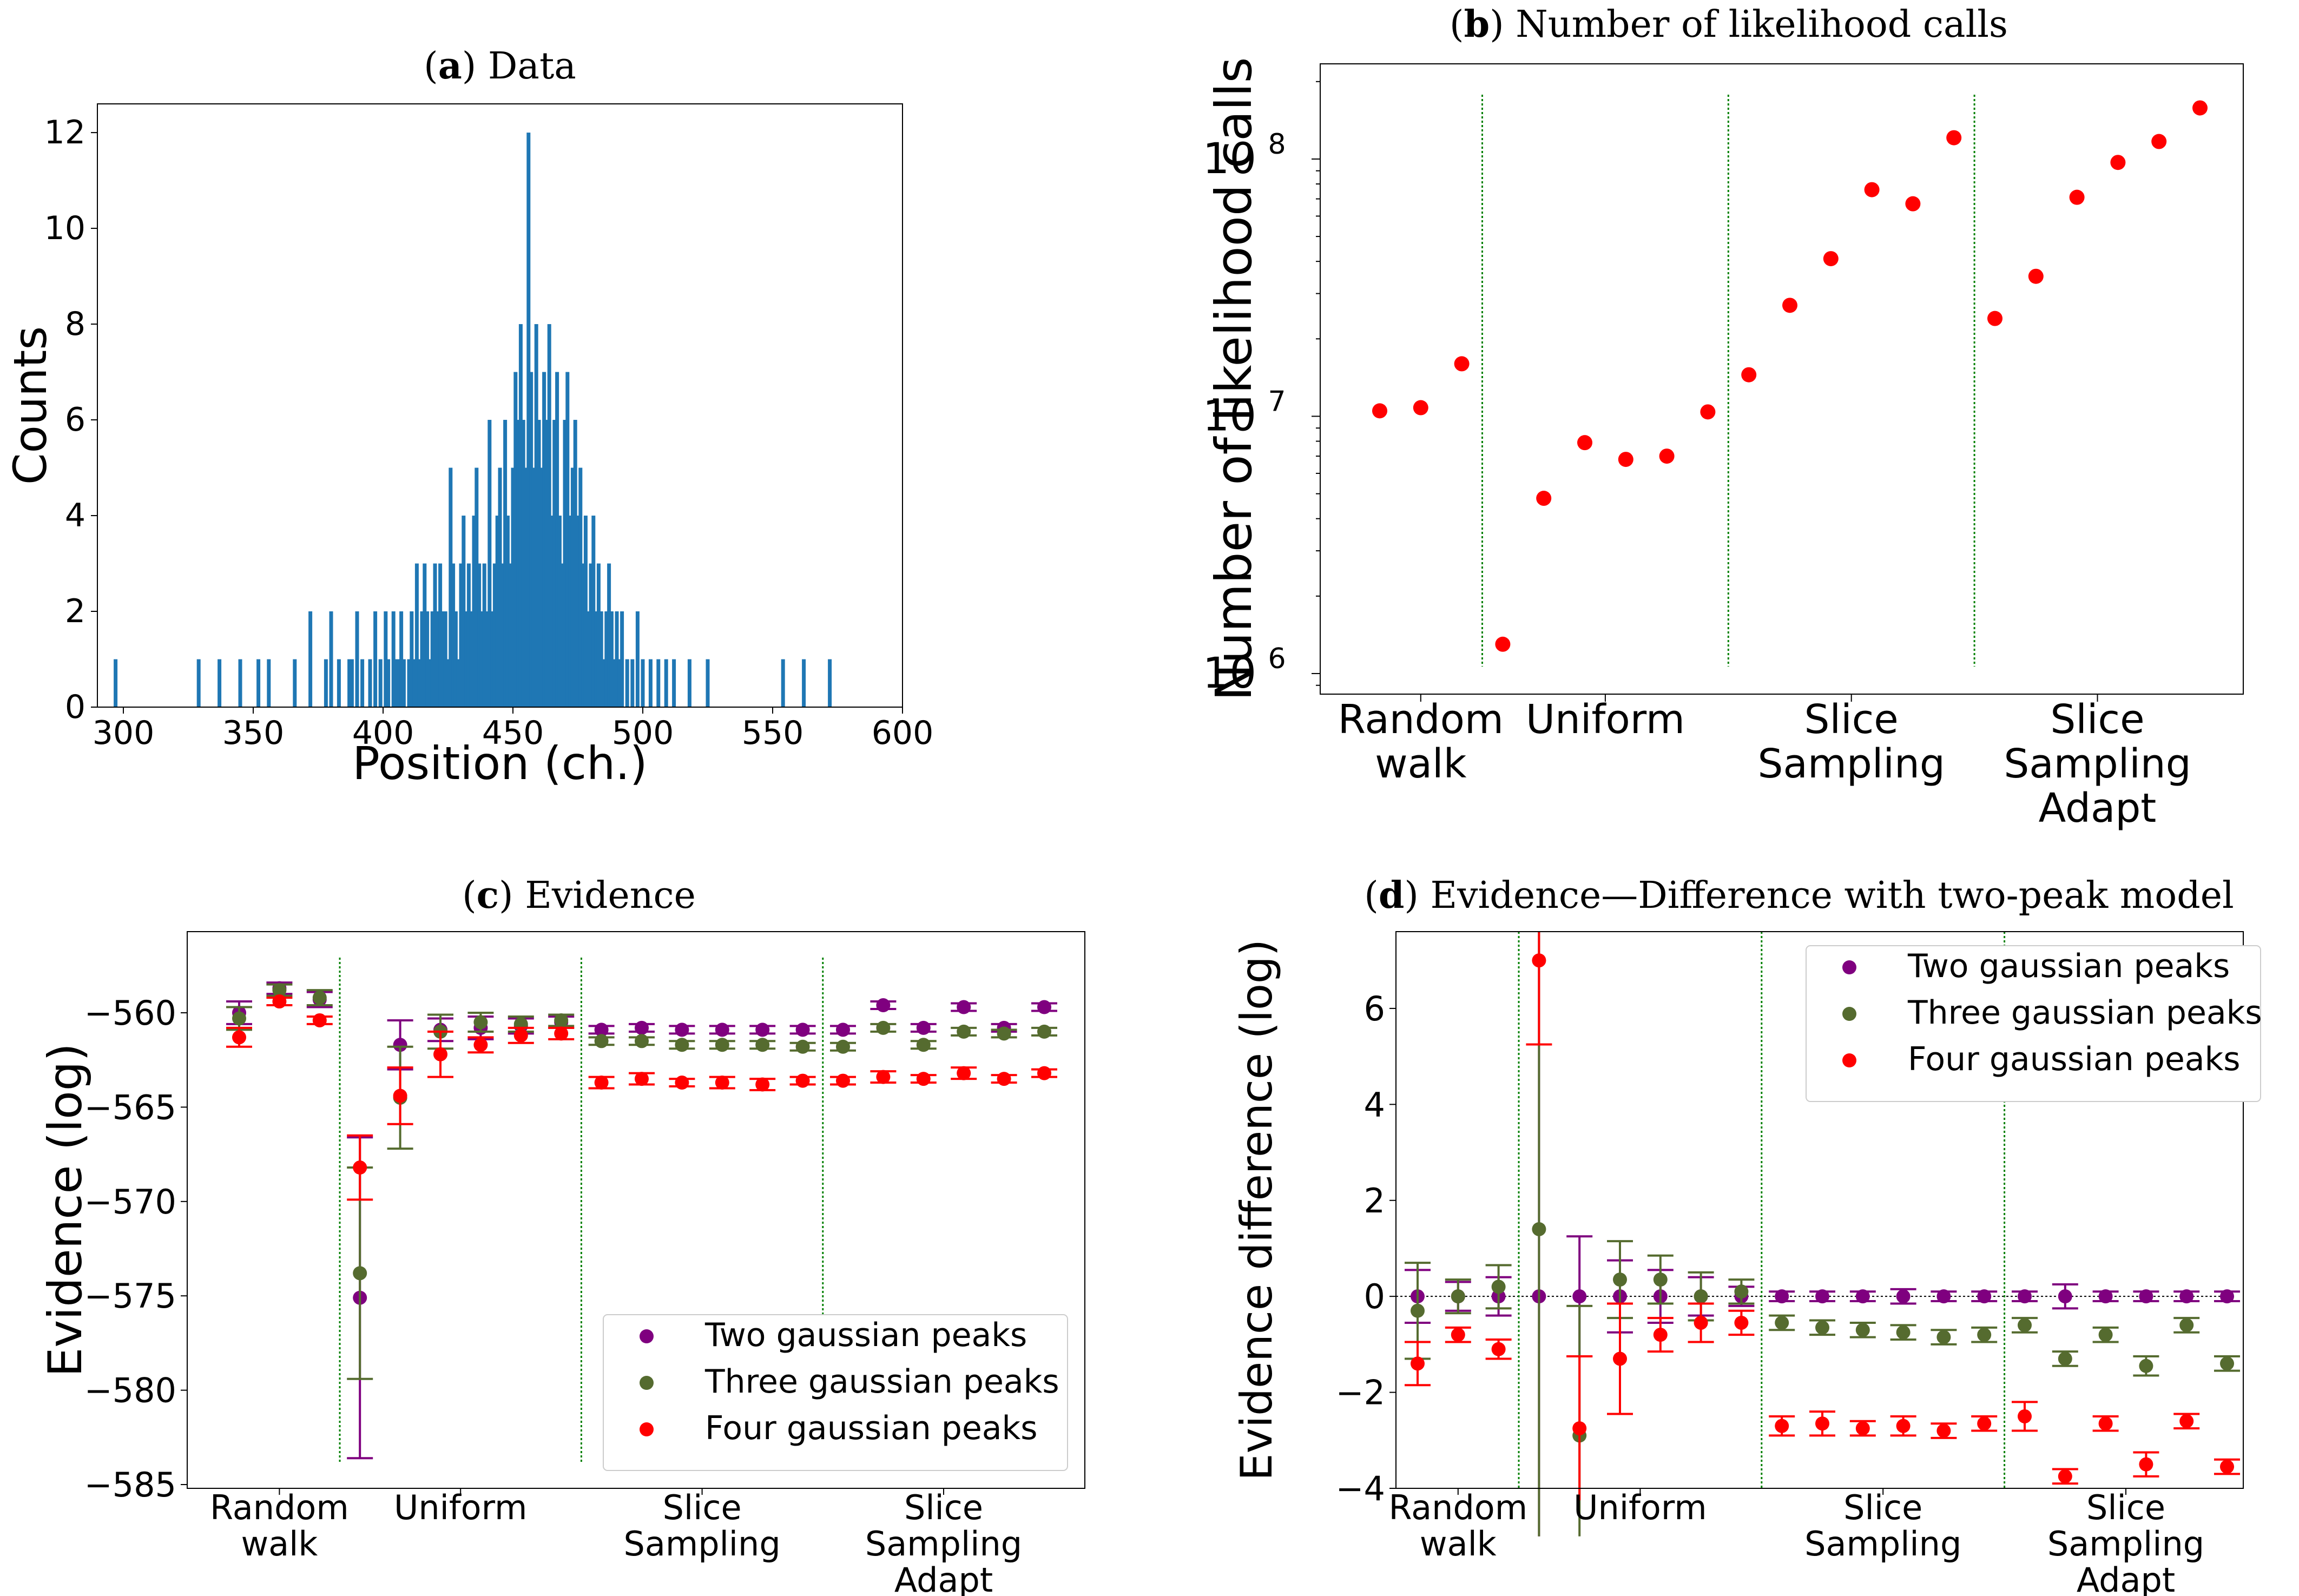  What do you see at coordinates (75, 420) in the screenshot?
I see `y-tick-label: 6` at bounding box center [75, 420].